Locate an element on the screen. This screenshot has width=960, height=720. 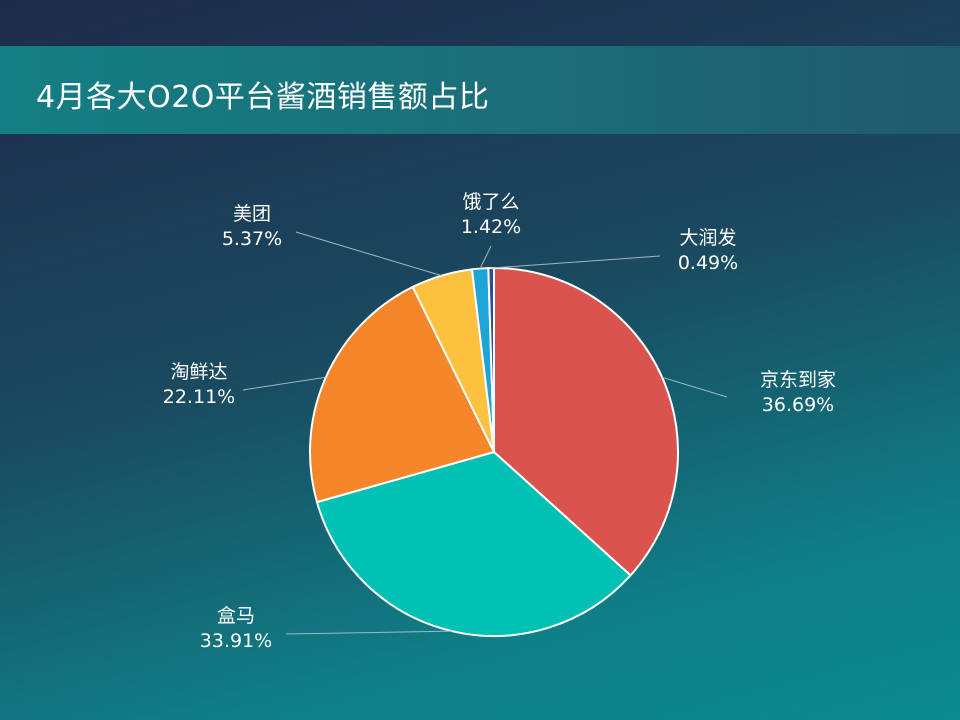
slice-label-name-5: 大润发 is located at coordinates (707, 238).